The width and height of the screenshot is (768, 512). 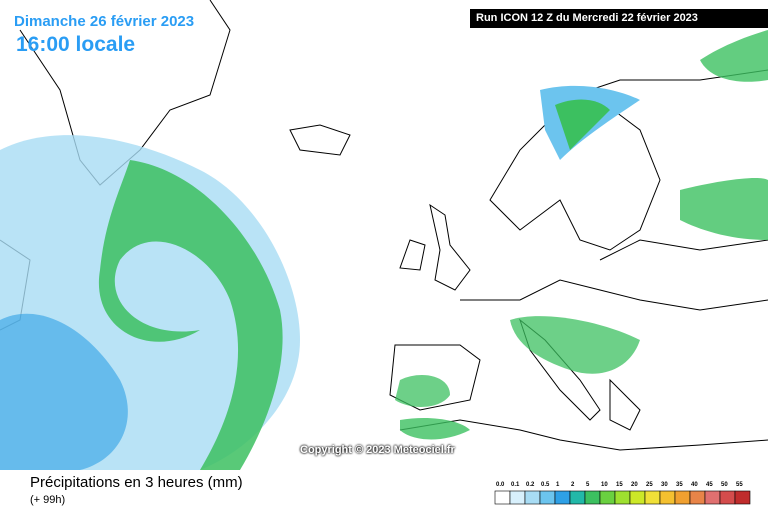 I want to click on forecast-lead: (+ 99h), so click(x=48, y=500).